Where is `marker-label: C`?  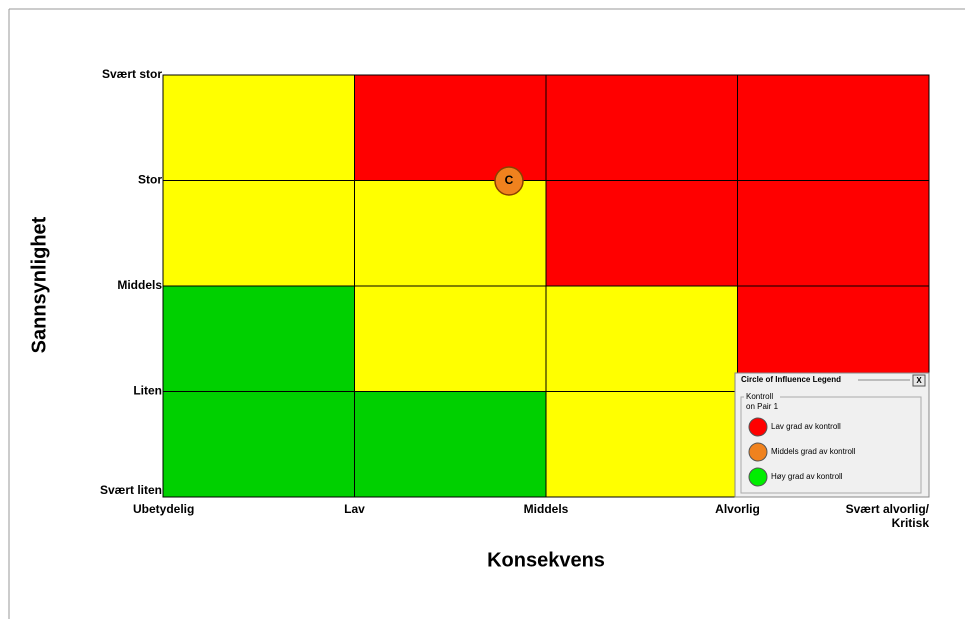 marker-label: C is located at coordinates (509, 180).